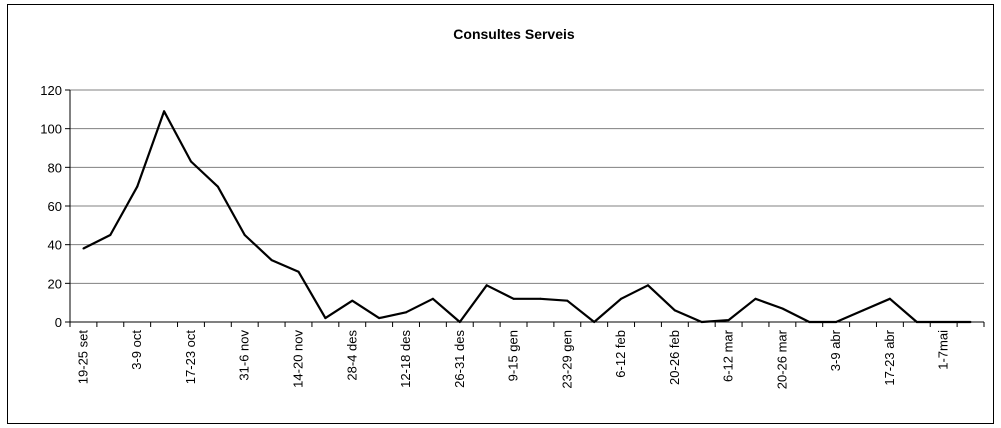 This screenshot has height=428, width=1001. Describe the element at coordinates (514, 34) in the screenshot. I see `chart-title: Consultes Serveis` at that location.